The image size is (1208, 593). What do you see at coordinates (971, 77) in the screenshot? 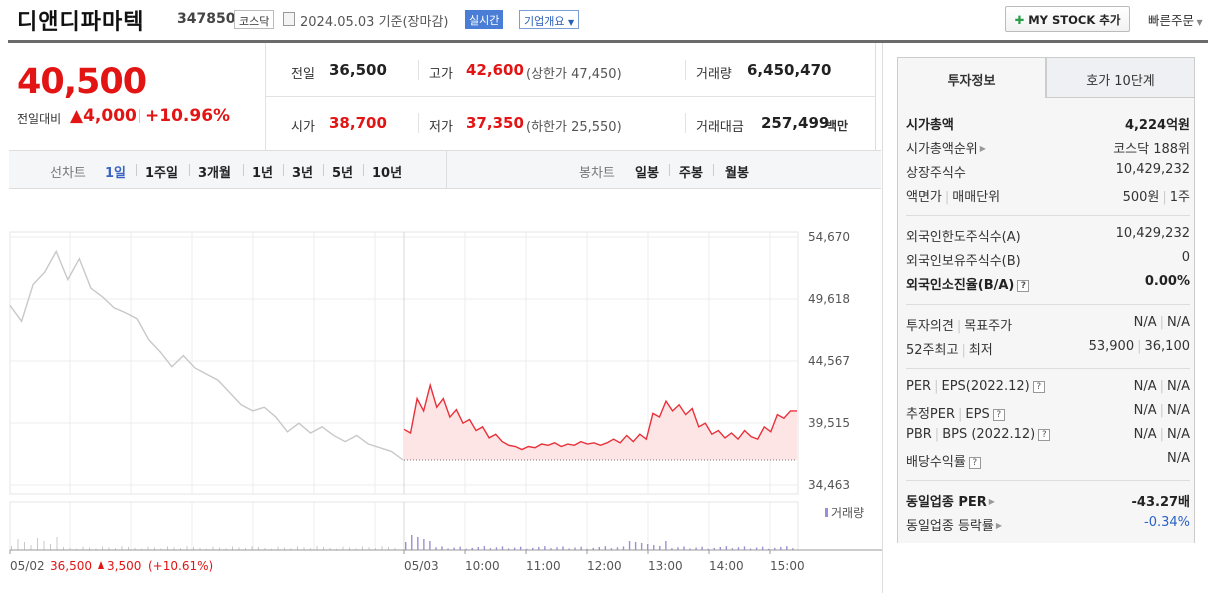
I see `tab-investment-info: 투자정보` at bounding box center [971, 77].